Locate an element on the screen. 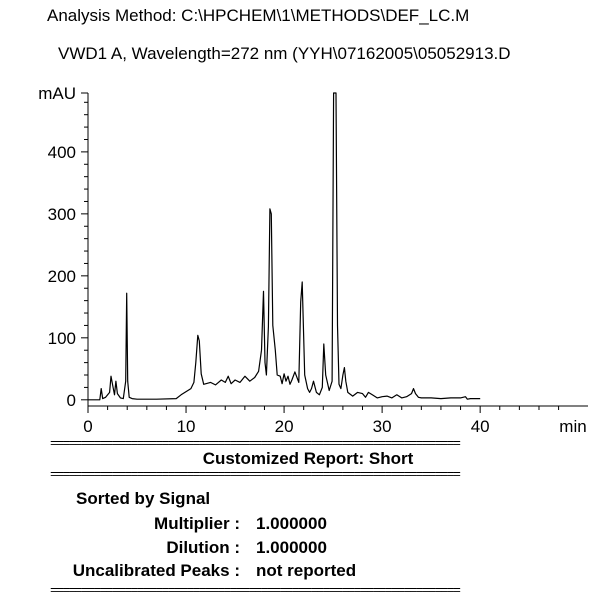  y-axis-label: mAU is located at coordinates (57, 93).